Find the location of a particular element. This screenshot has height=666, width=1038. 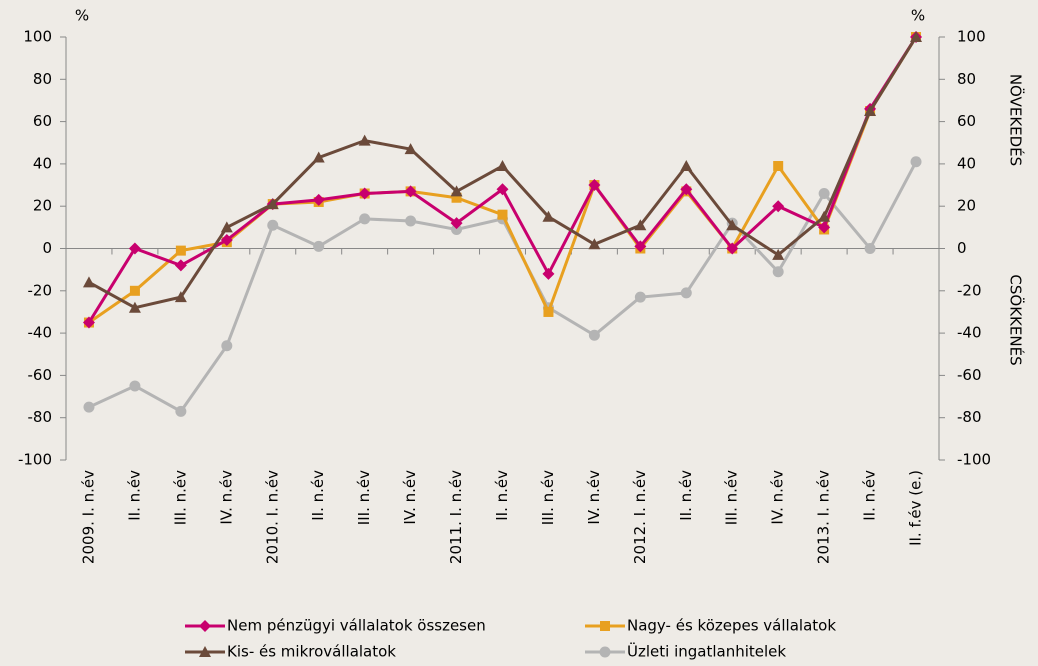

y2-tick-label: 80 is located at coordinates (966, 79).